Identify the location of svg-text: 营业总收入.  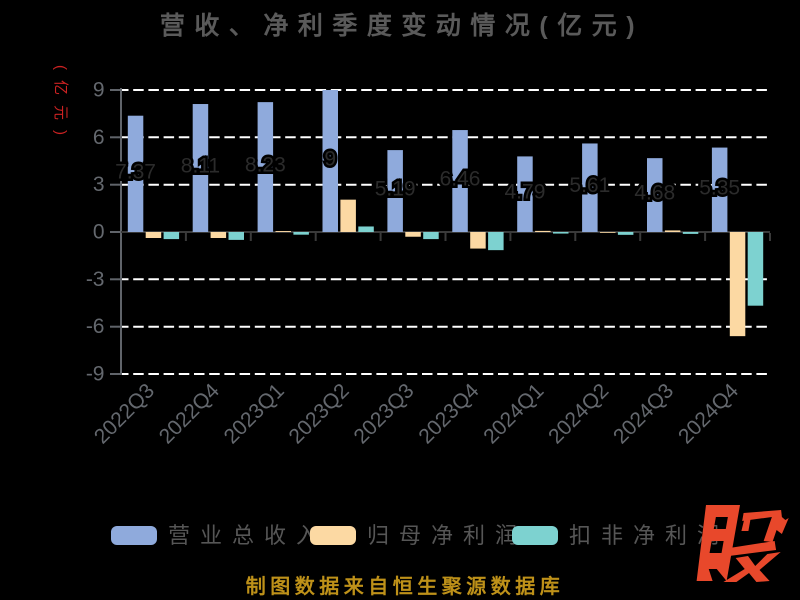
(248, 535).